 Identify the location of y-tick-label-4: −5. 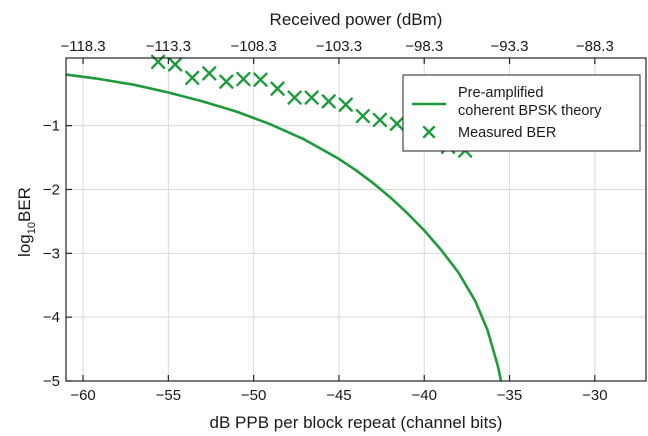
(51, 381).